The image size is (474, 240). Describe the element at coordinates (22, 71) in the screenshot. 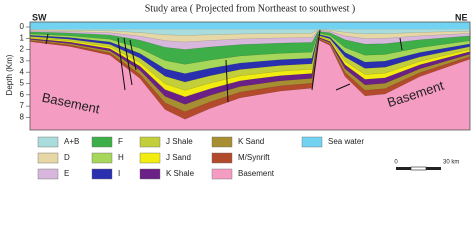

I see `y-tick-label: 4` at that location.